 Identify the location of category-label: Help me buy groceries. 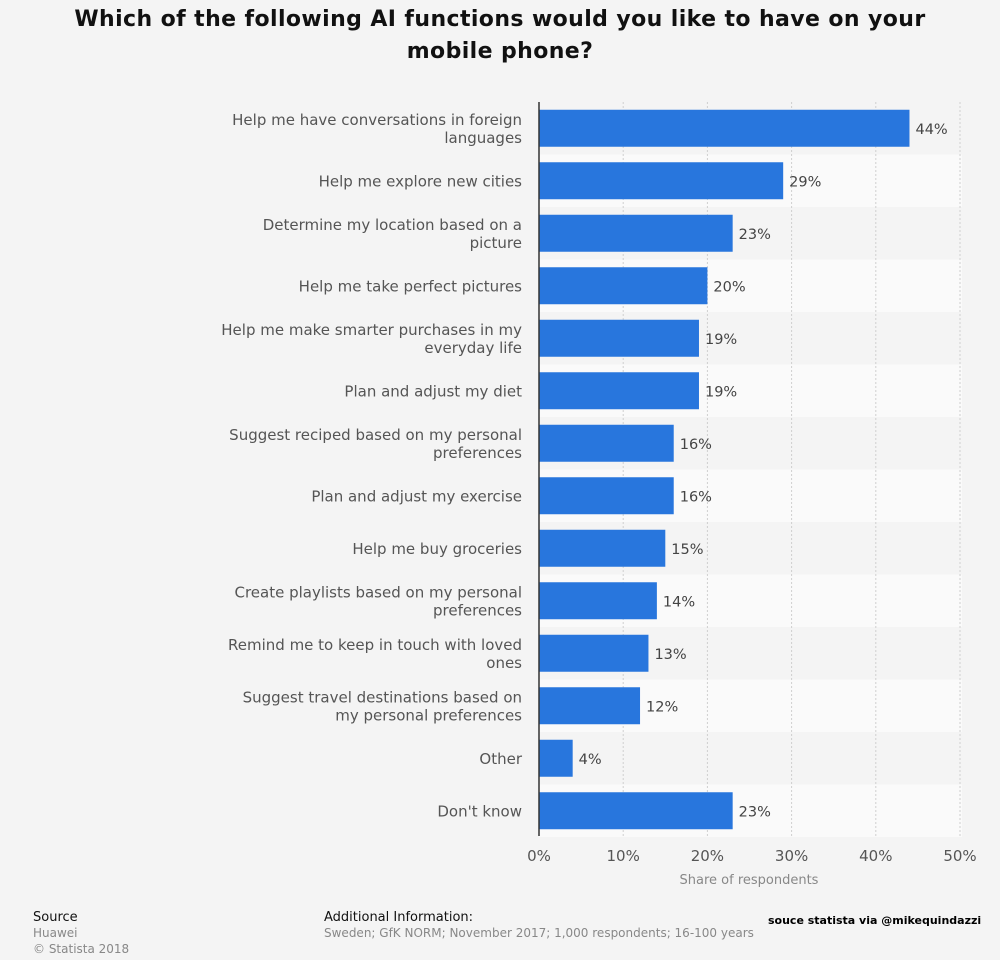
(437, 549).